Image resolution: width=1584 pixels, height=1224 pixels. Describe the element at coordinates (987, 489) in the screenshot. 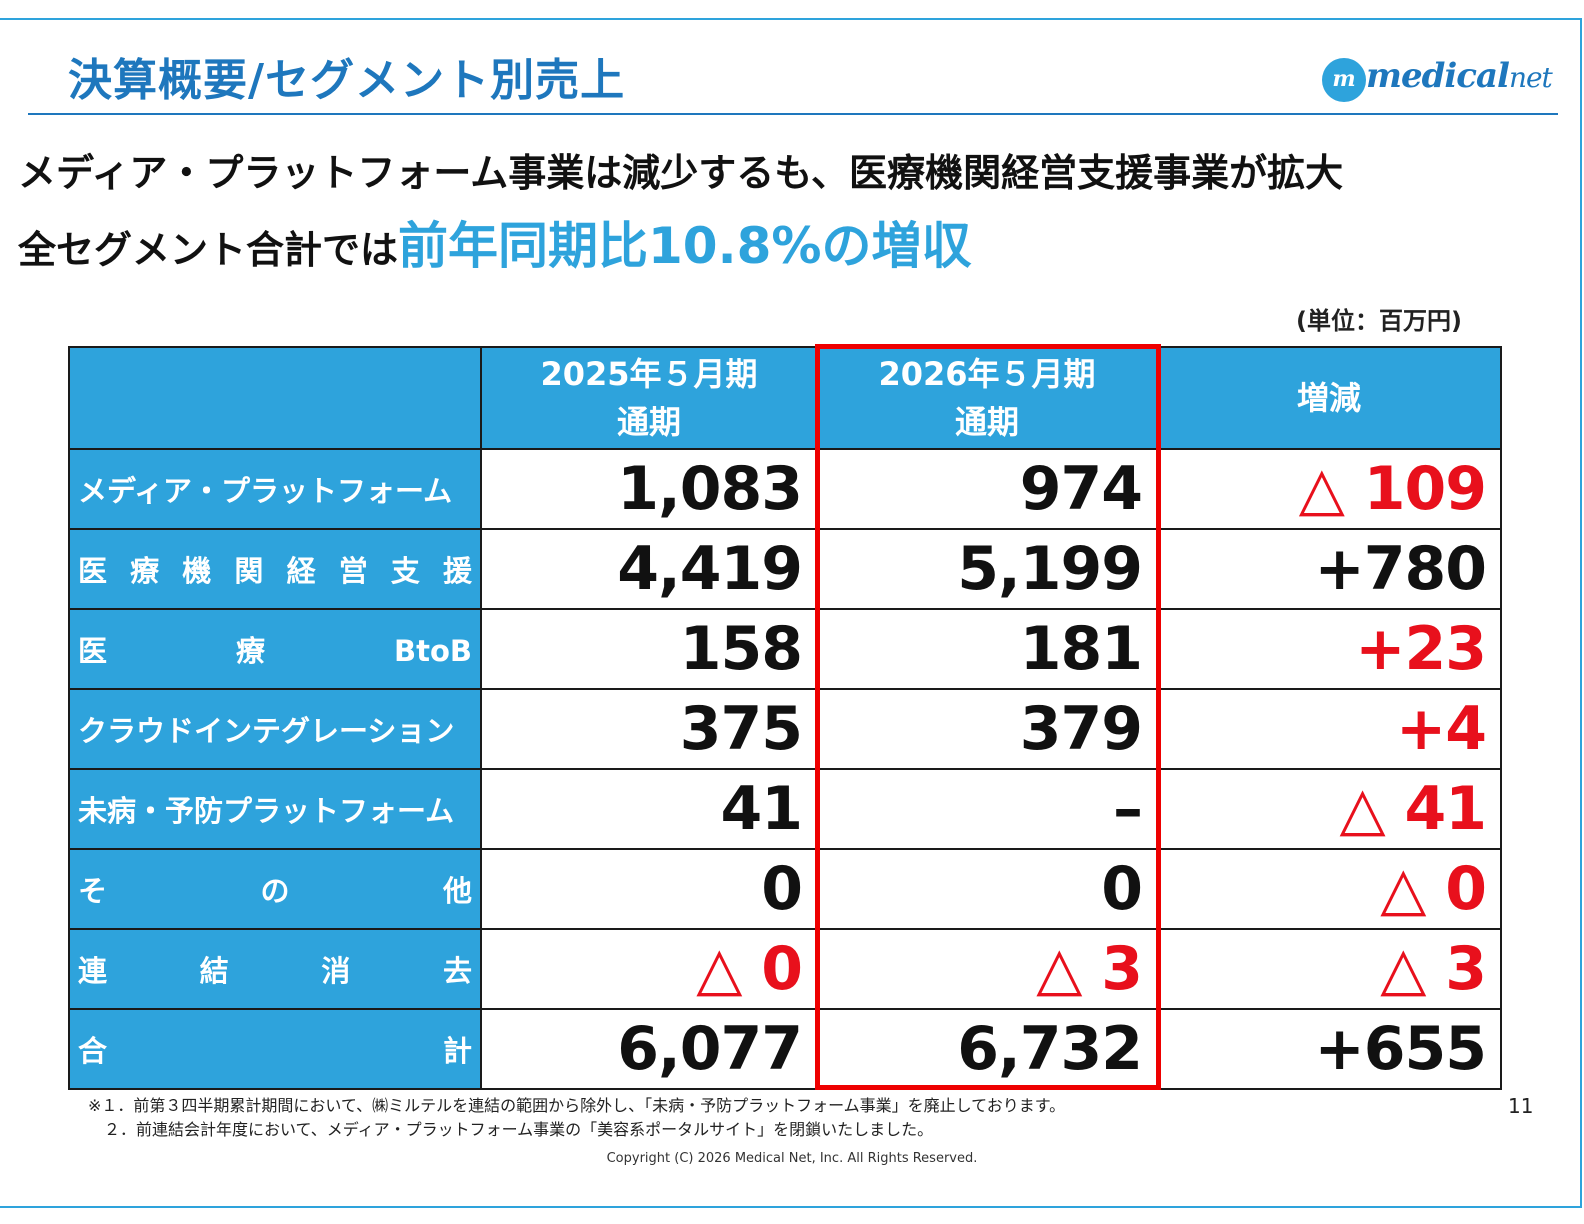

I see `value-fy2026: 974` at that location.